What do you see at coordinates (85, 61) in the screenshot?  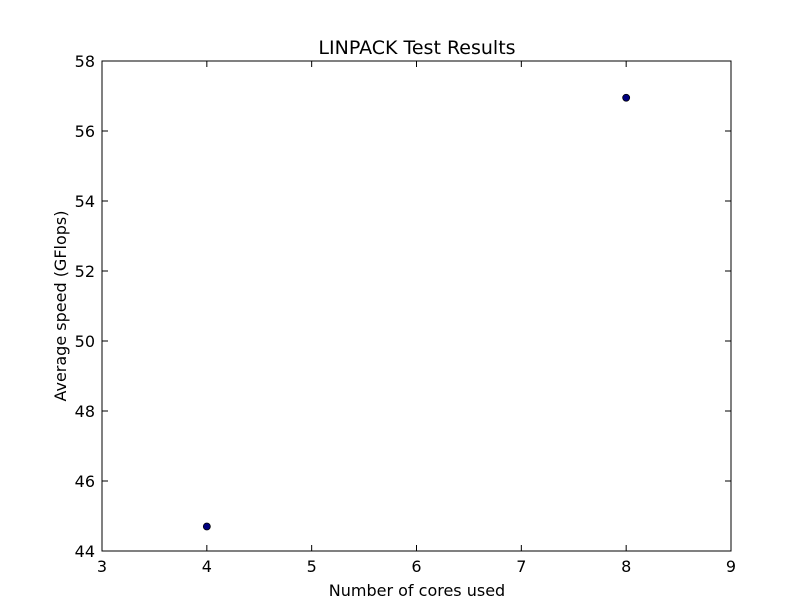 I see `y-tick-label: 58` at bounding box center [85, 61].